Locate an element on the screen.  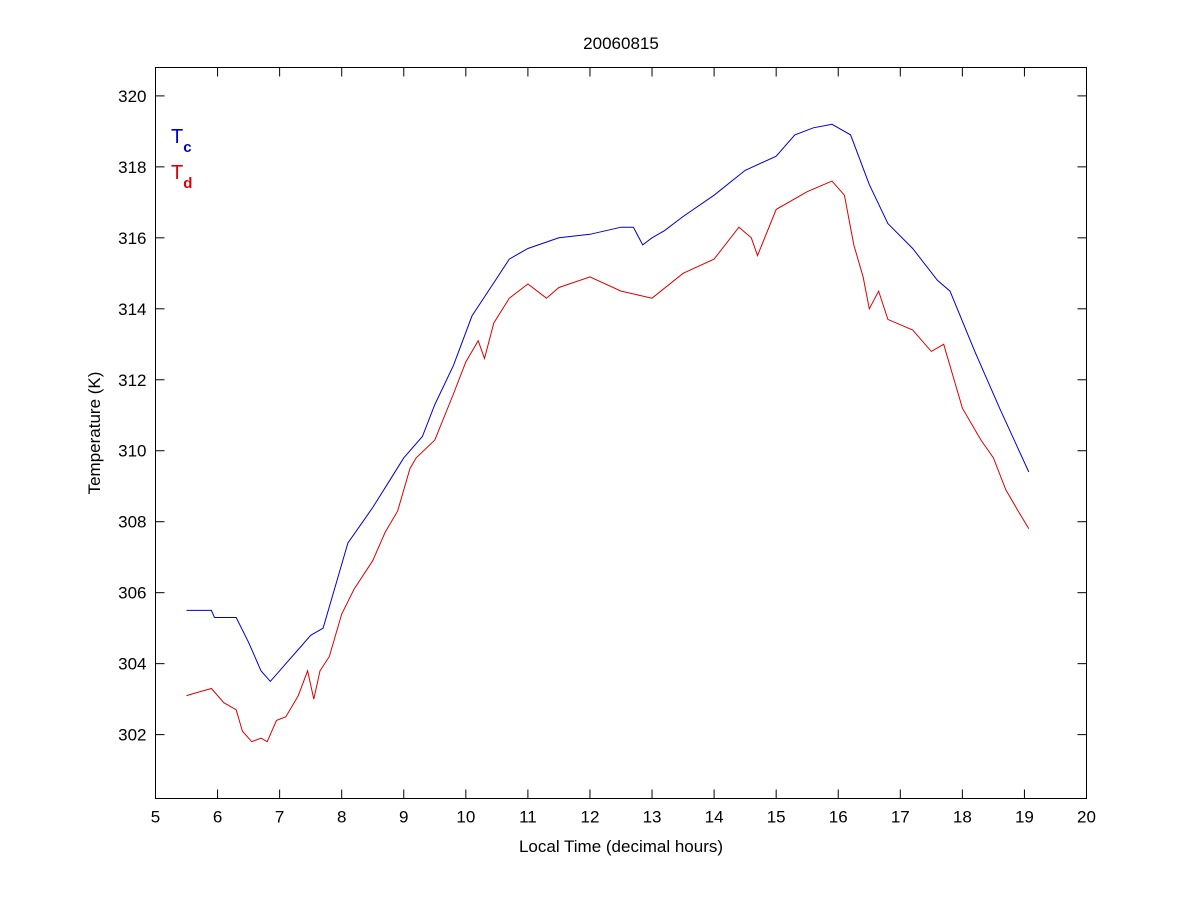
y-tick-label: 304 is located at coordinates (132, 664).